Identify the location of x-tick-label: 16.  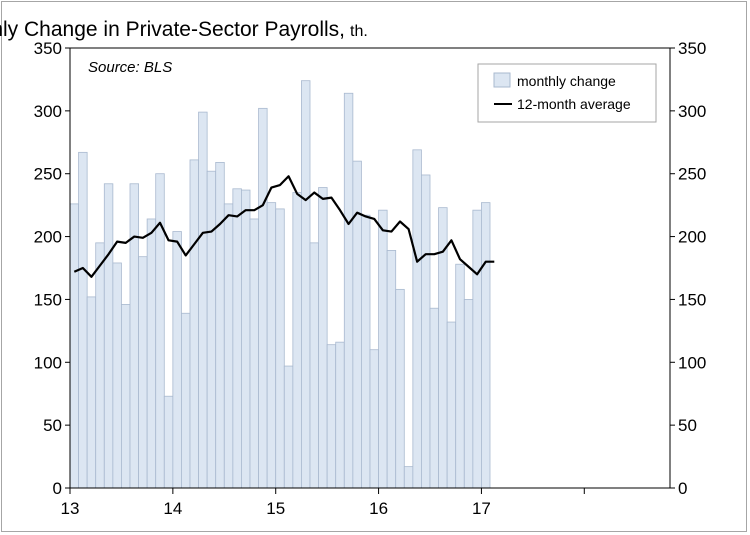
(378, 508).